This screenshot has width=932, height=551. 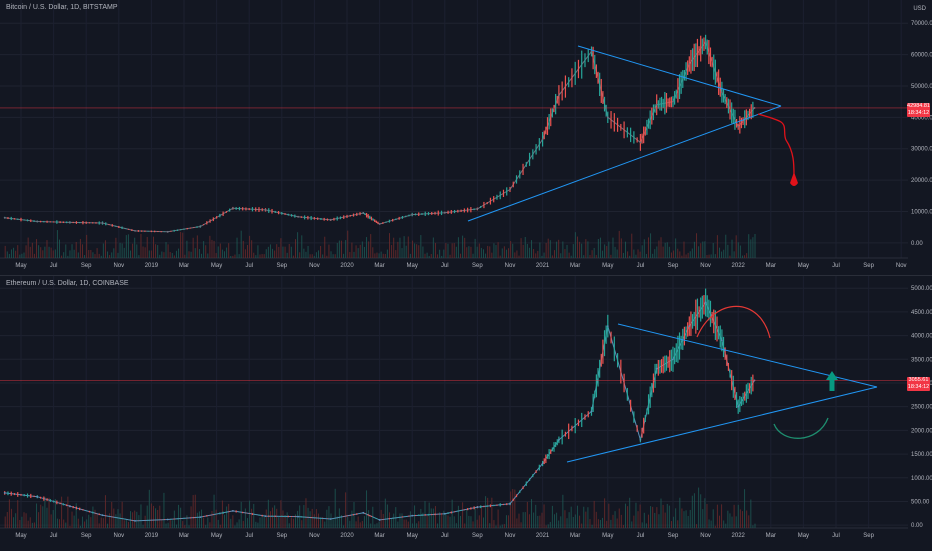 What do you see at coordinates (445, 536) in the screenshot?
I see `eth-time-tick: Jul` at bounding box center [445, 536].